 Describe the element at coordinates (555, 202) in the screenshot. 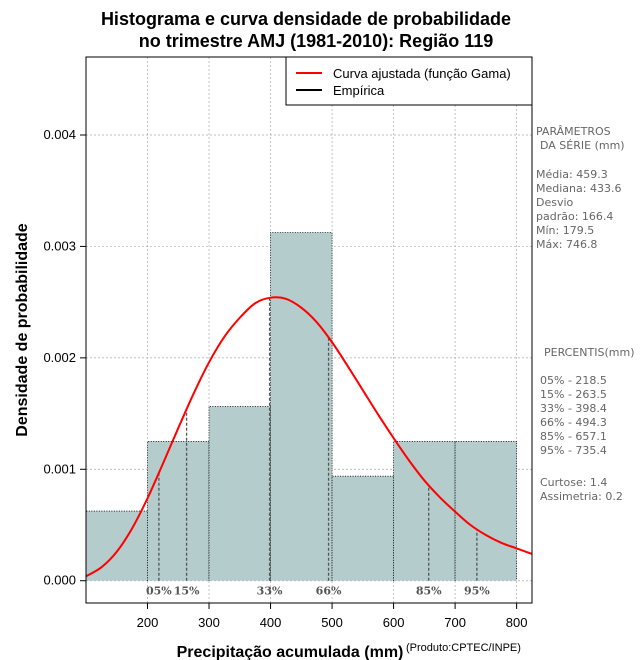

I see `param-stddev-label: Desvio` at that location.